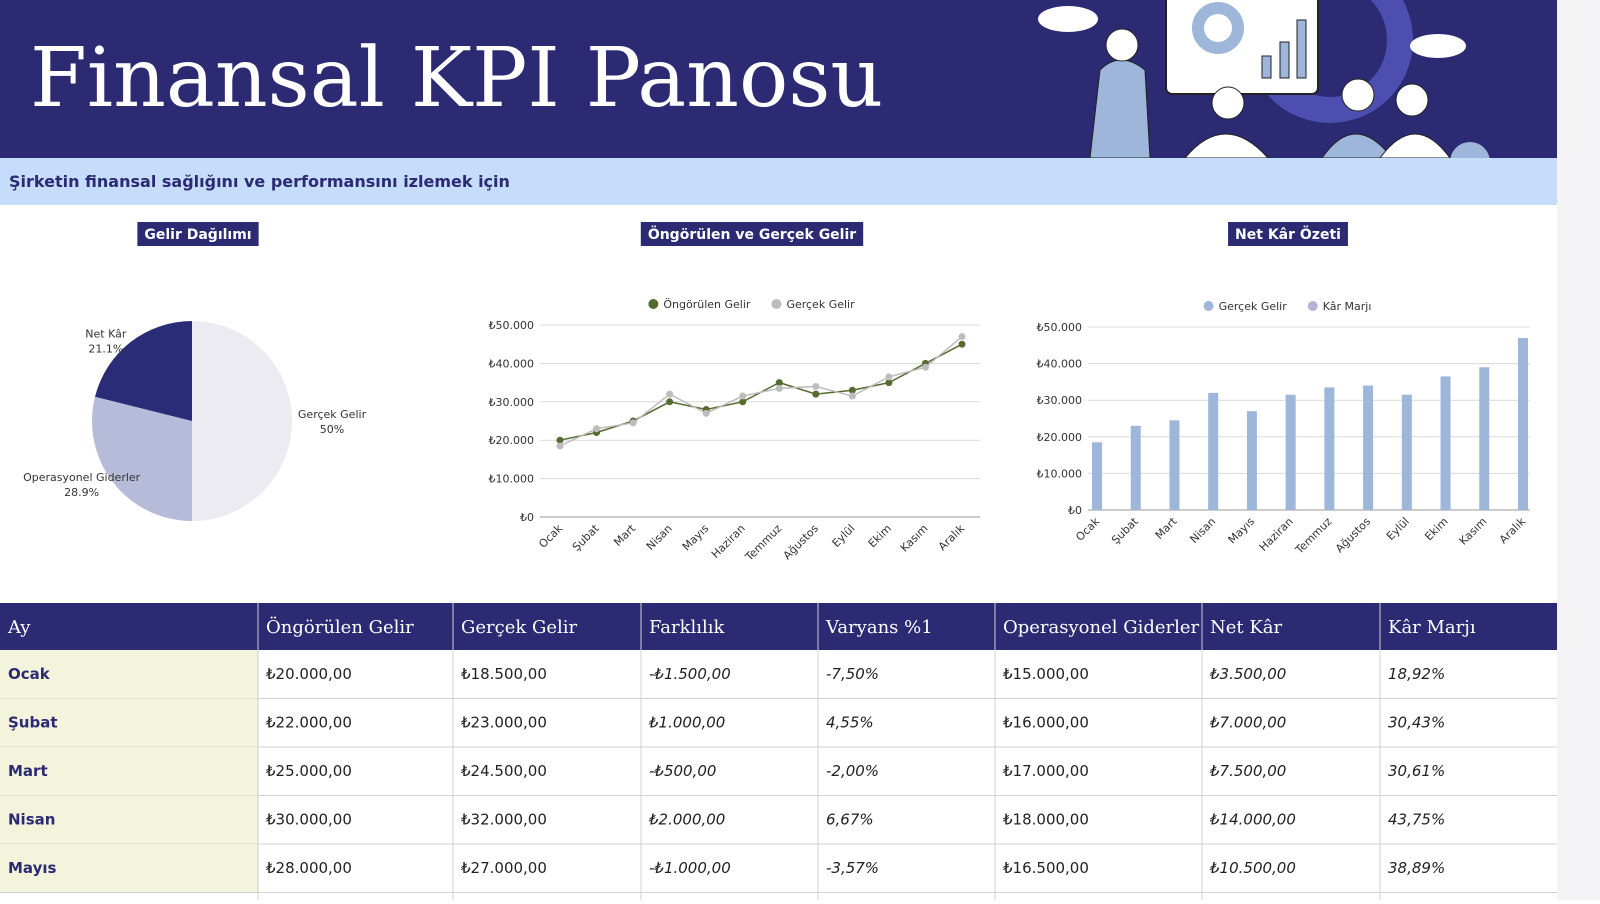 The width and height of the screenshot is (1600, 904). Describe the element at coordinates (1046, 820) in the screenshot. I see `table-cell: ₺18.000,00` at that location.